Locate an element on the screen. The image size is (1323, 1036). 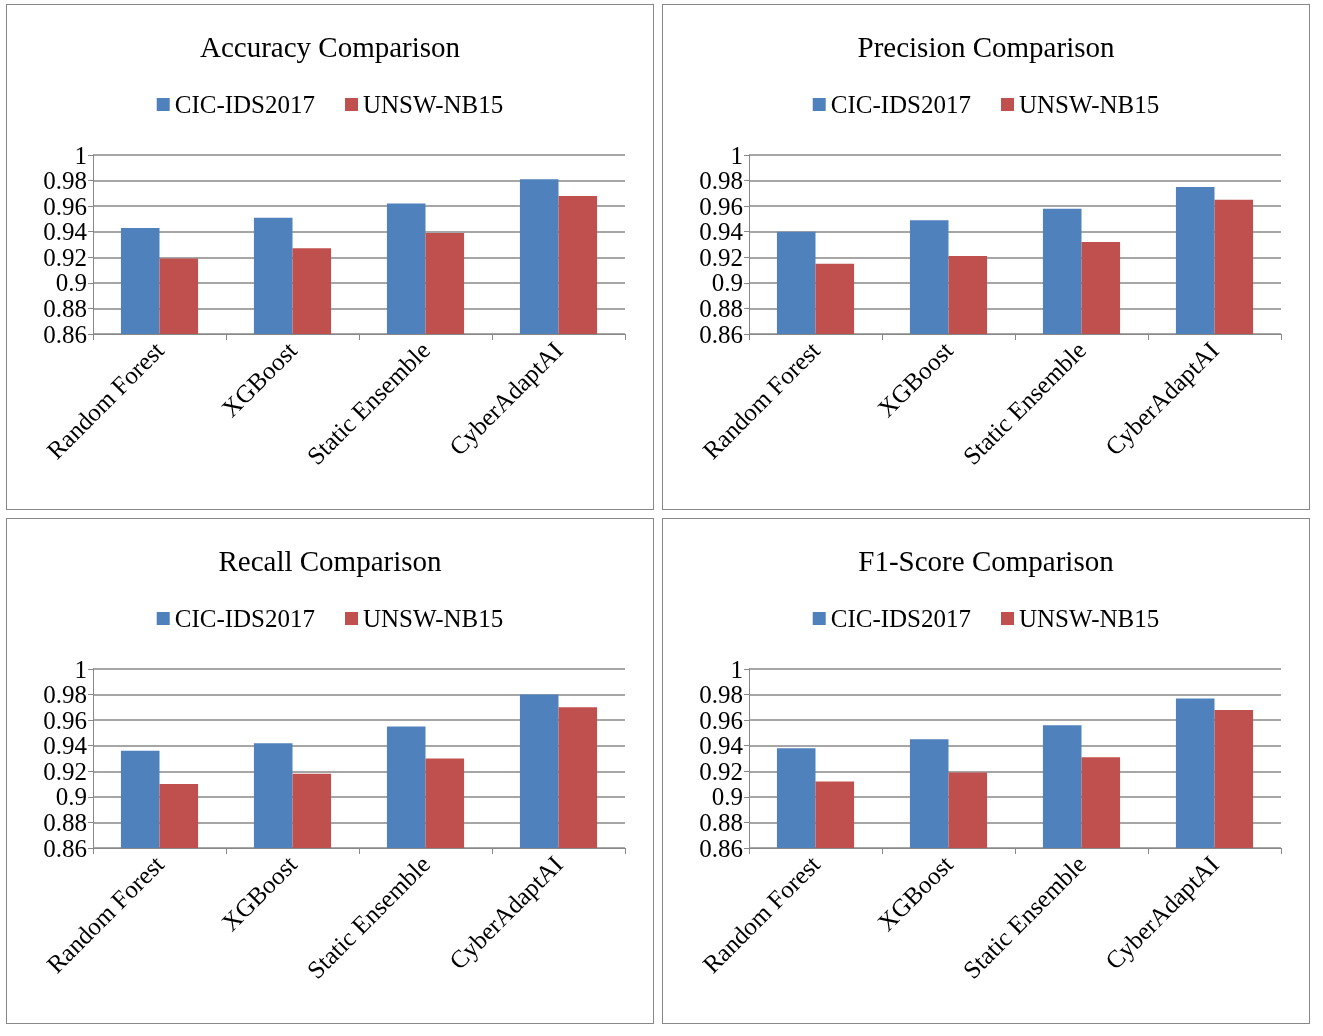
chart-title: Accuracy Comparison is located at coordinates (330, 46).